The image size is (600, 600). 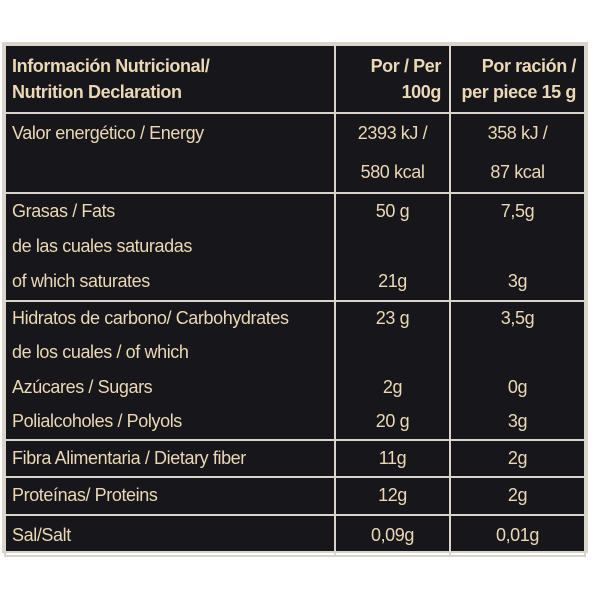 I want to click on nutrient-row: Sal/Salt 0,09g 0,01g, so click(x=295, y=535).